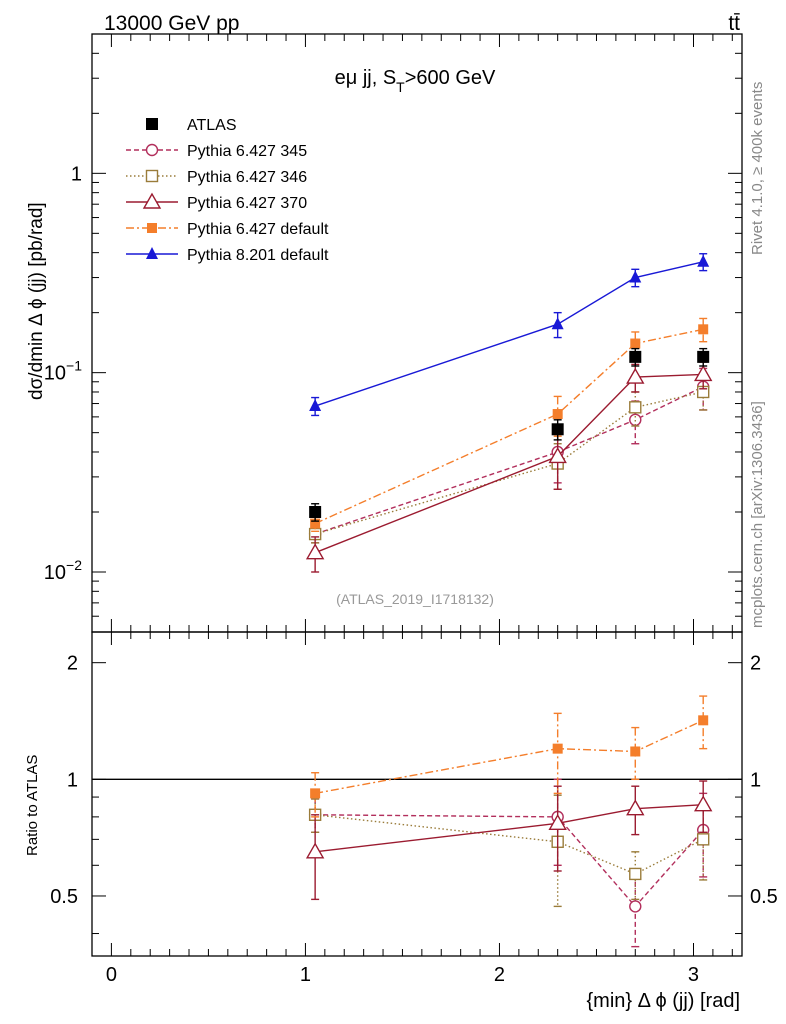 This screenshot has height=1024, width=786. I want to click on mcplots-side-label: mcplots.cern.ch [arXiv:1306.3436], so click(757, 514).